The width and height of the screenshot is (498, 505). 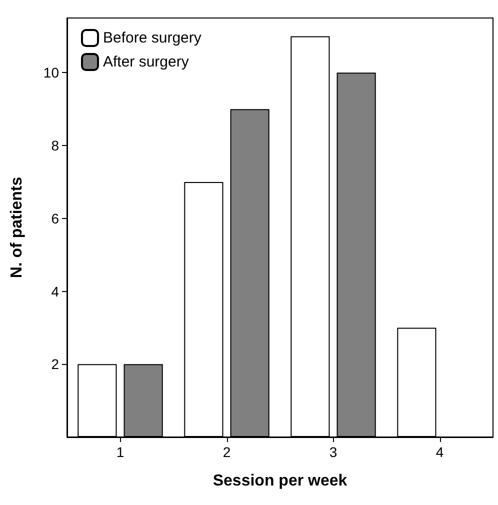 I want to click on y-tick-label: 10, so click(x=51, y=72).